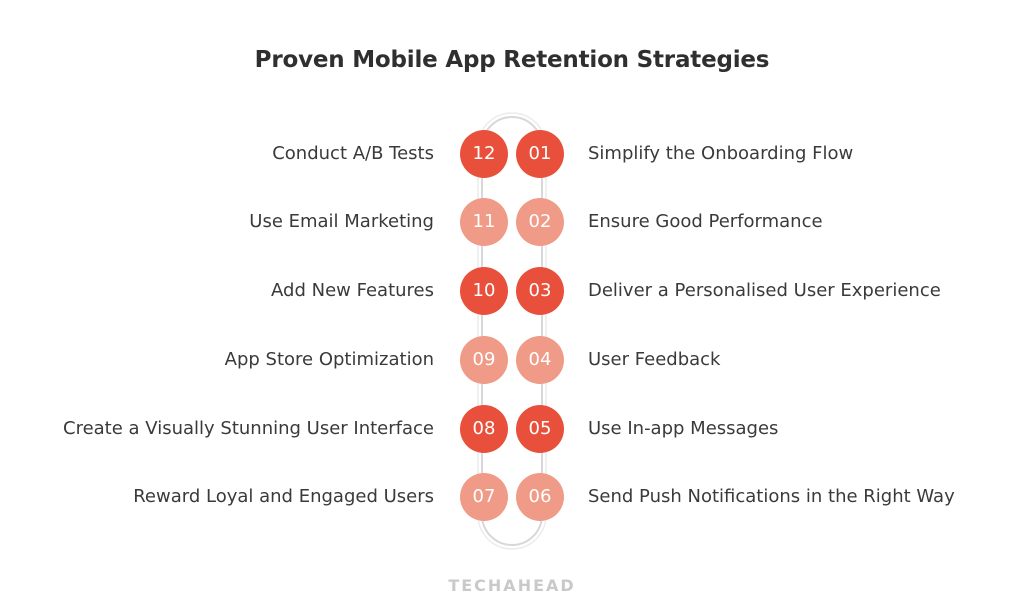  Describe the element at coordinates (353, 153) in the screenshot. I see `strategy-label-left: Conduct A/B Tests` at that location.